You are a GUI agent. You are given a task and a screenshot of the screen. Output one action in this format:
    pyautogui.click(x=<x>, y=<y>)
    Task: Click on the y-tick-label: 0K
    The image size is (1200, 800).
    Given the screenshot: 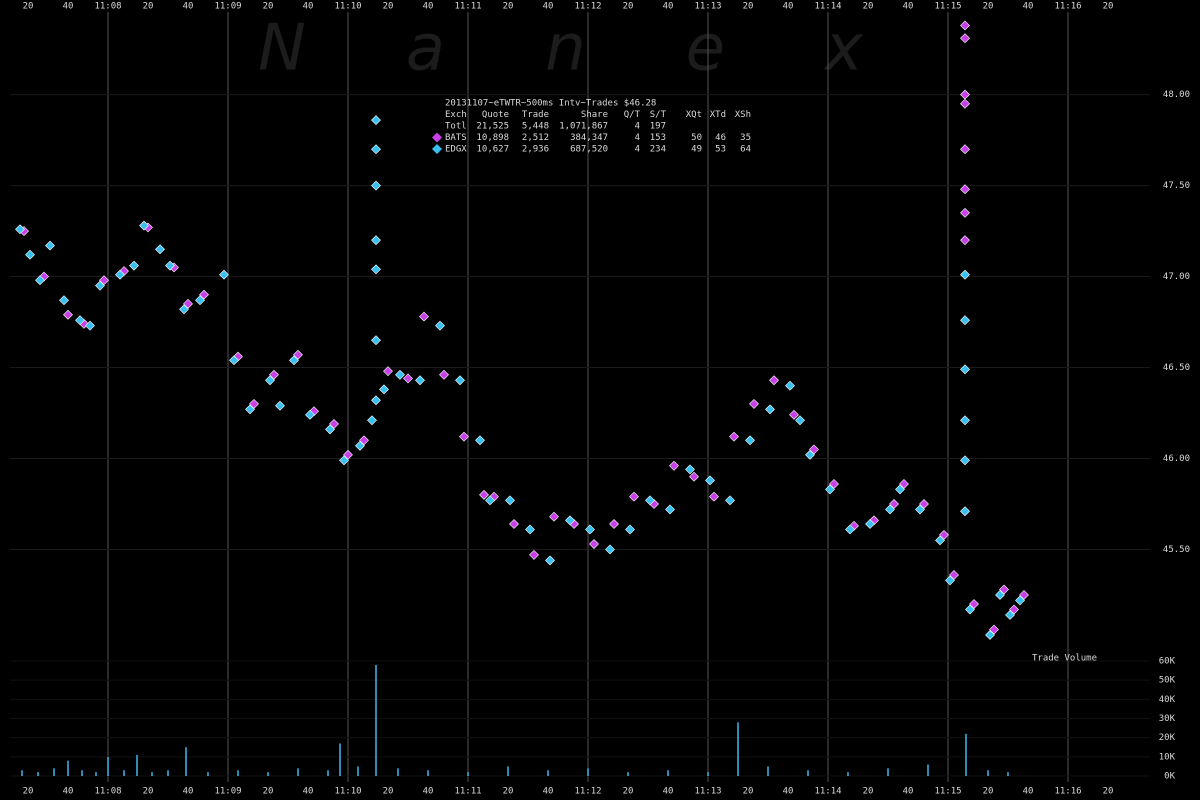 What is the action you would take?
    pyautogui.click(x=1169, y=777)
    